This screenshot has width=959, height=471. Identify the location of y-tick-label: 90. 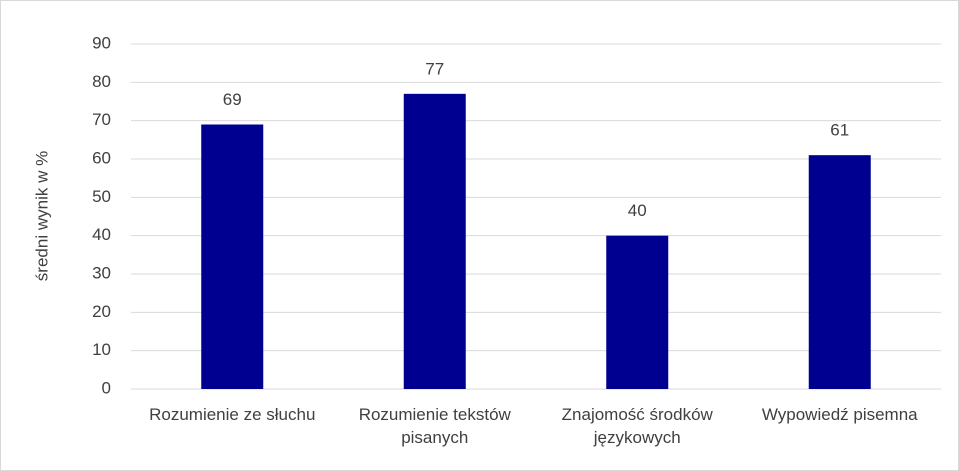
(101, 42).